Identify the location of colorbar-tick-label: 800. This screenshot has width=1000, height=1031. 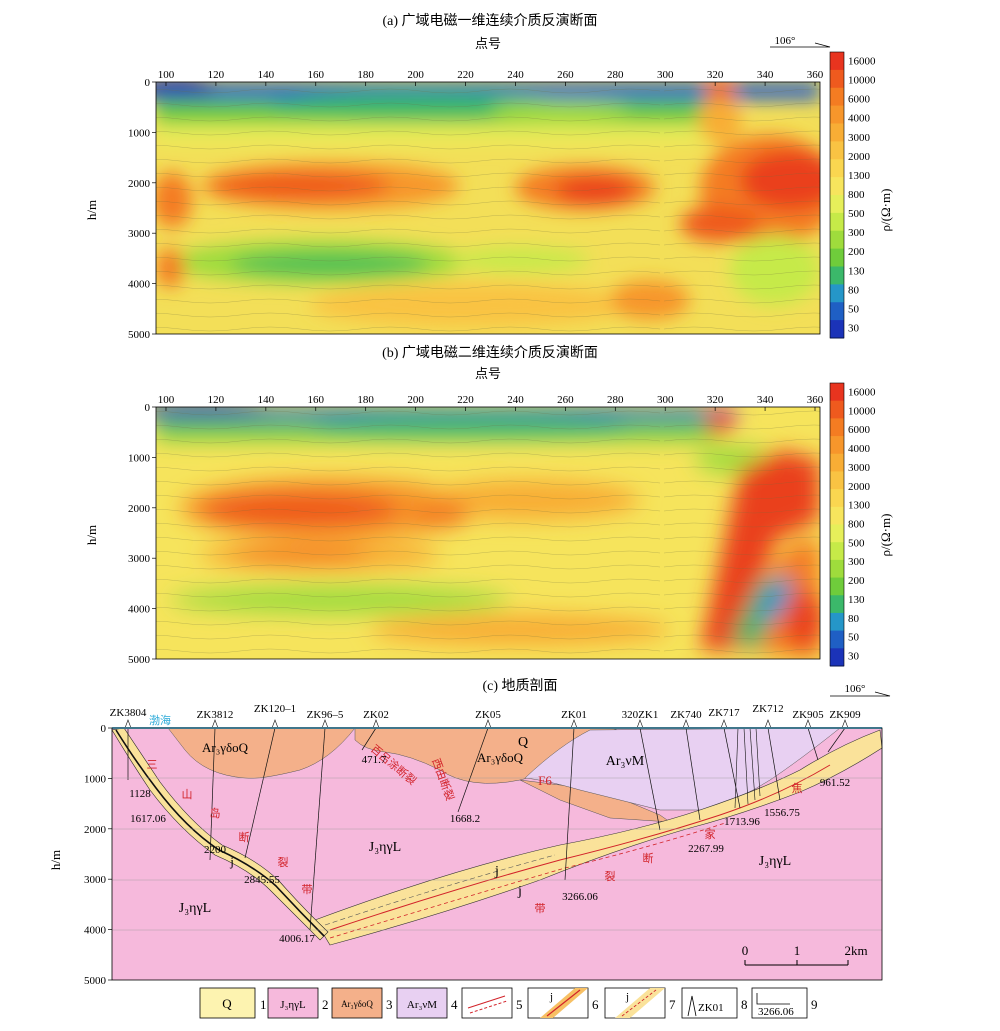
(856, 195).